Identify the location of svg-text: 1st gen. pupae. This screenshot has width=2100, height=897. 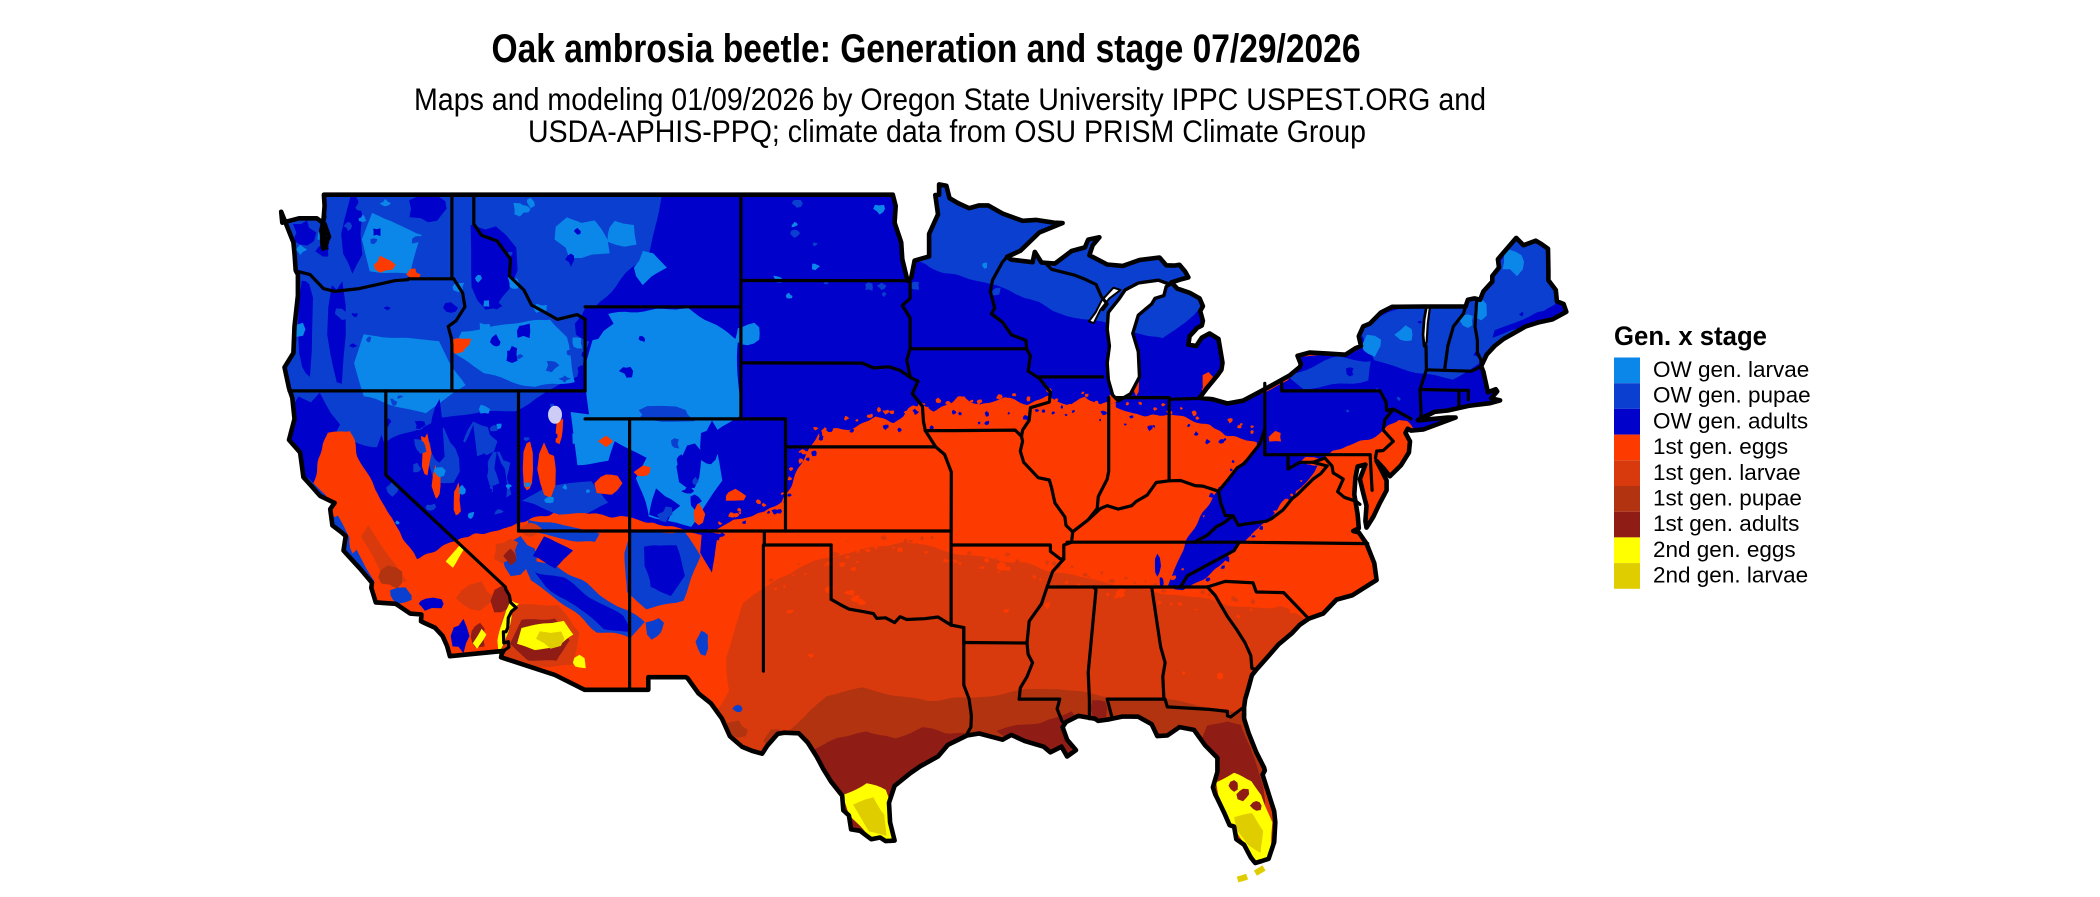
(1727, 498).